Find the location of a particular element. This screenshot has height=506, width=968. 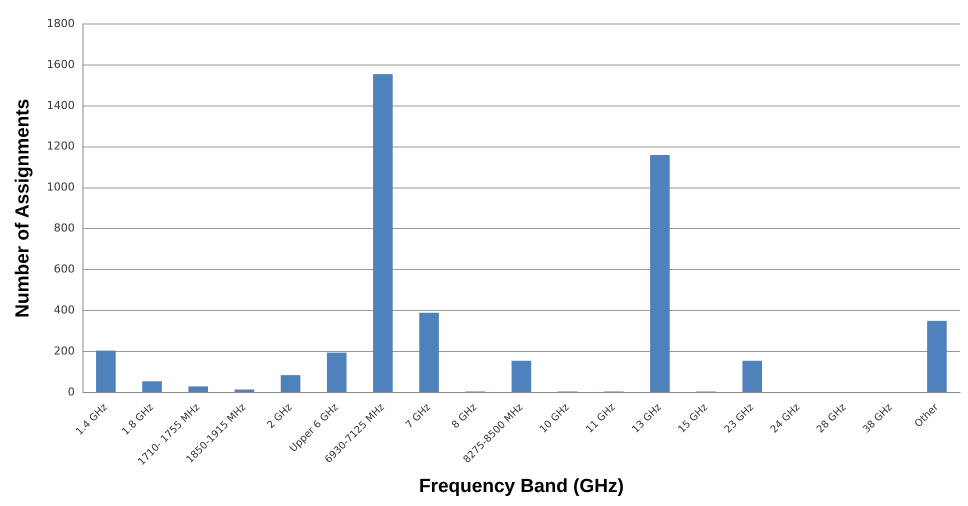

x-tick-label: 8 GHz is located at coordinates (465, 417).